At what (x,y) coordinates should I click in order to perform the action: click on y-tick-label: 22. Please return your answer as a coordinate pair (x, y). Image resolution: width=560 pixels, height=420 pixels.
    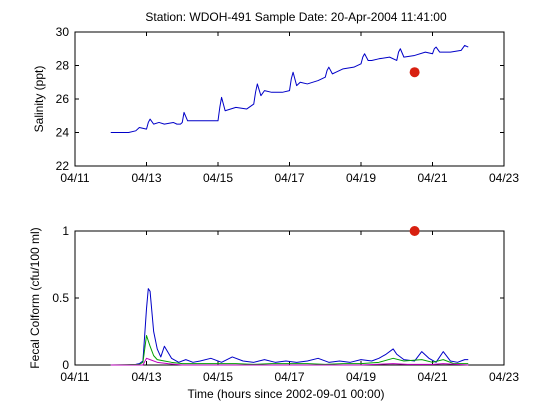
    Looking at the image, I should click on (63, 166).